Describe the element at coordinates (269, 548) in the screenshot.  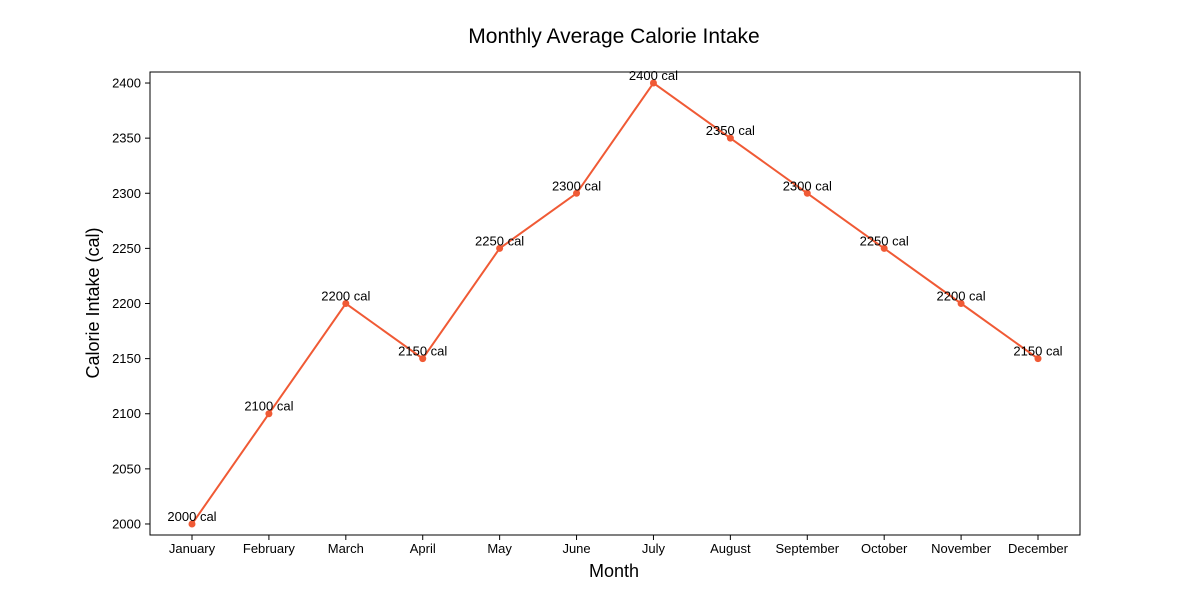
I see `x-tick-label: February` at that location.